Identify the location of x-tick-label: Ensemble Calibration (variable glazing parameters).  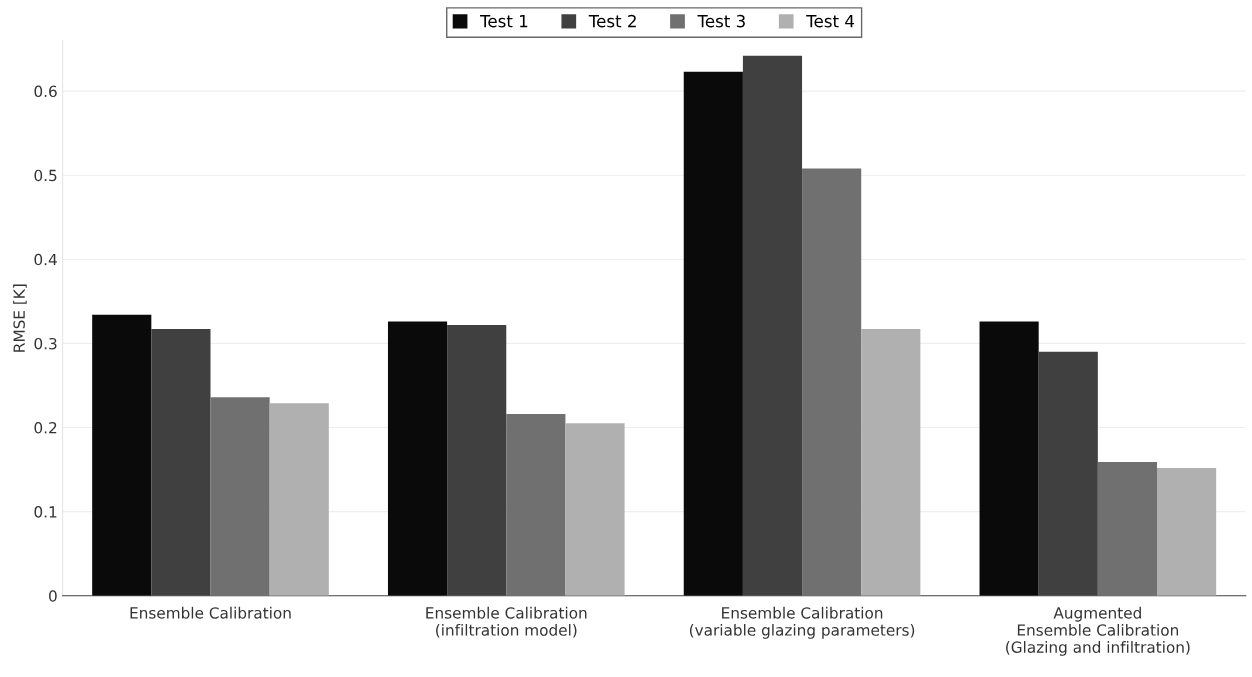
(802, 622).